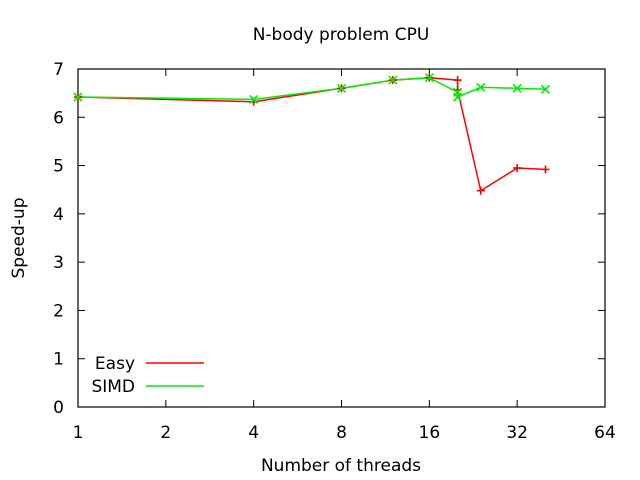 The height and width of the screenshot is (480, 640). Describe the element at coordinates (605, 433) in the screenshot. I see `x-tick-label: 64` at that location.